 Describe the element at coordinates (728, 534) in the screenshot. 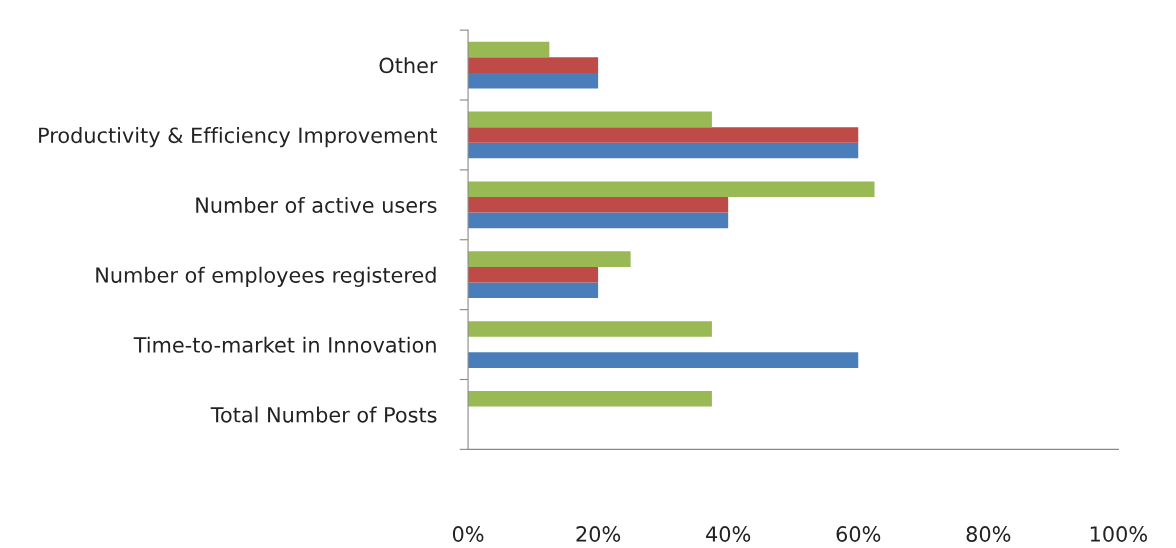

I see `x-tick-label: 40%` at that location.